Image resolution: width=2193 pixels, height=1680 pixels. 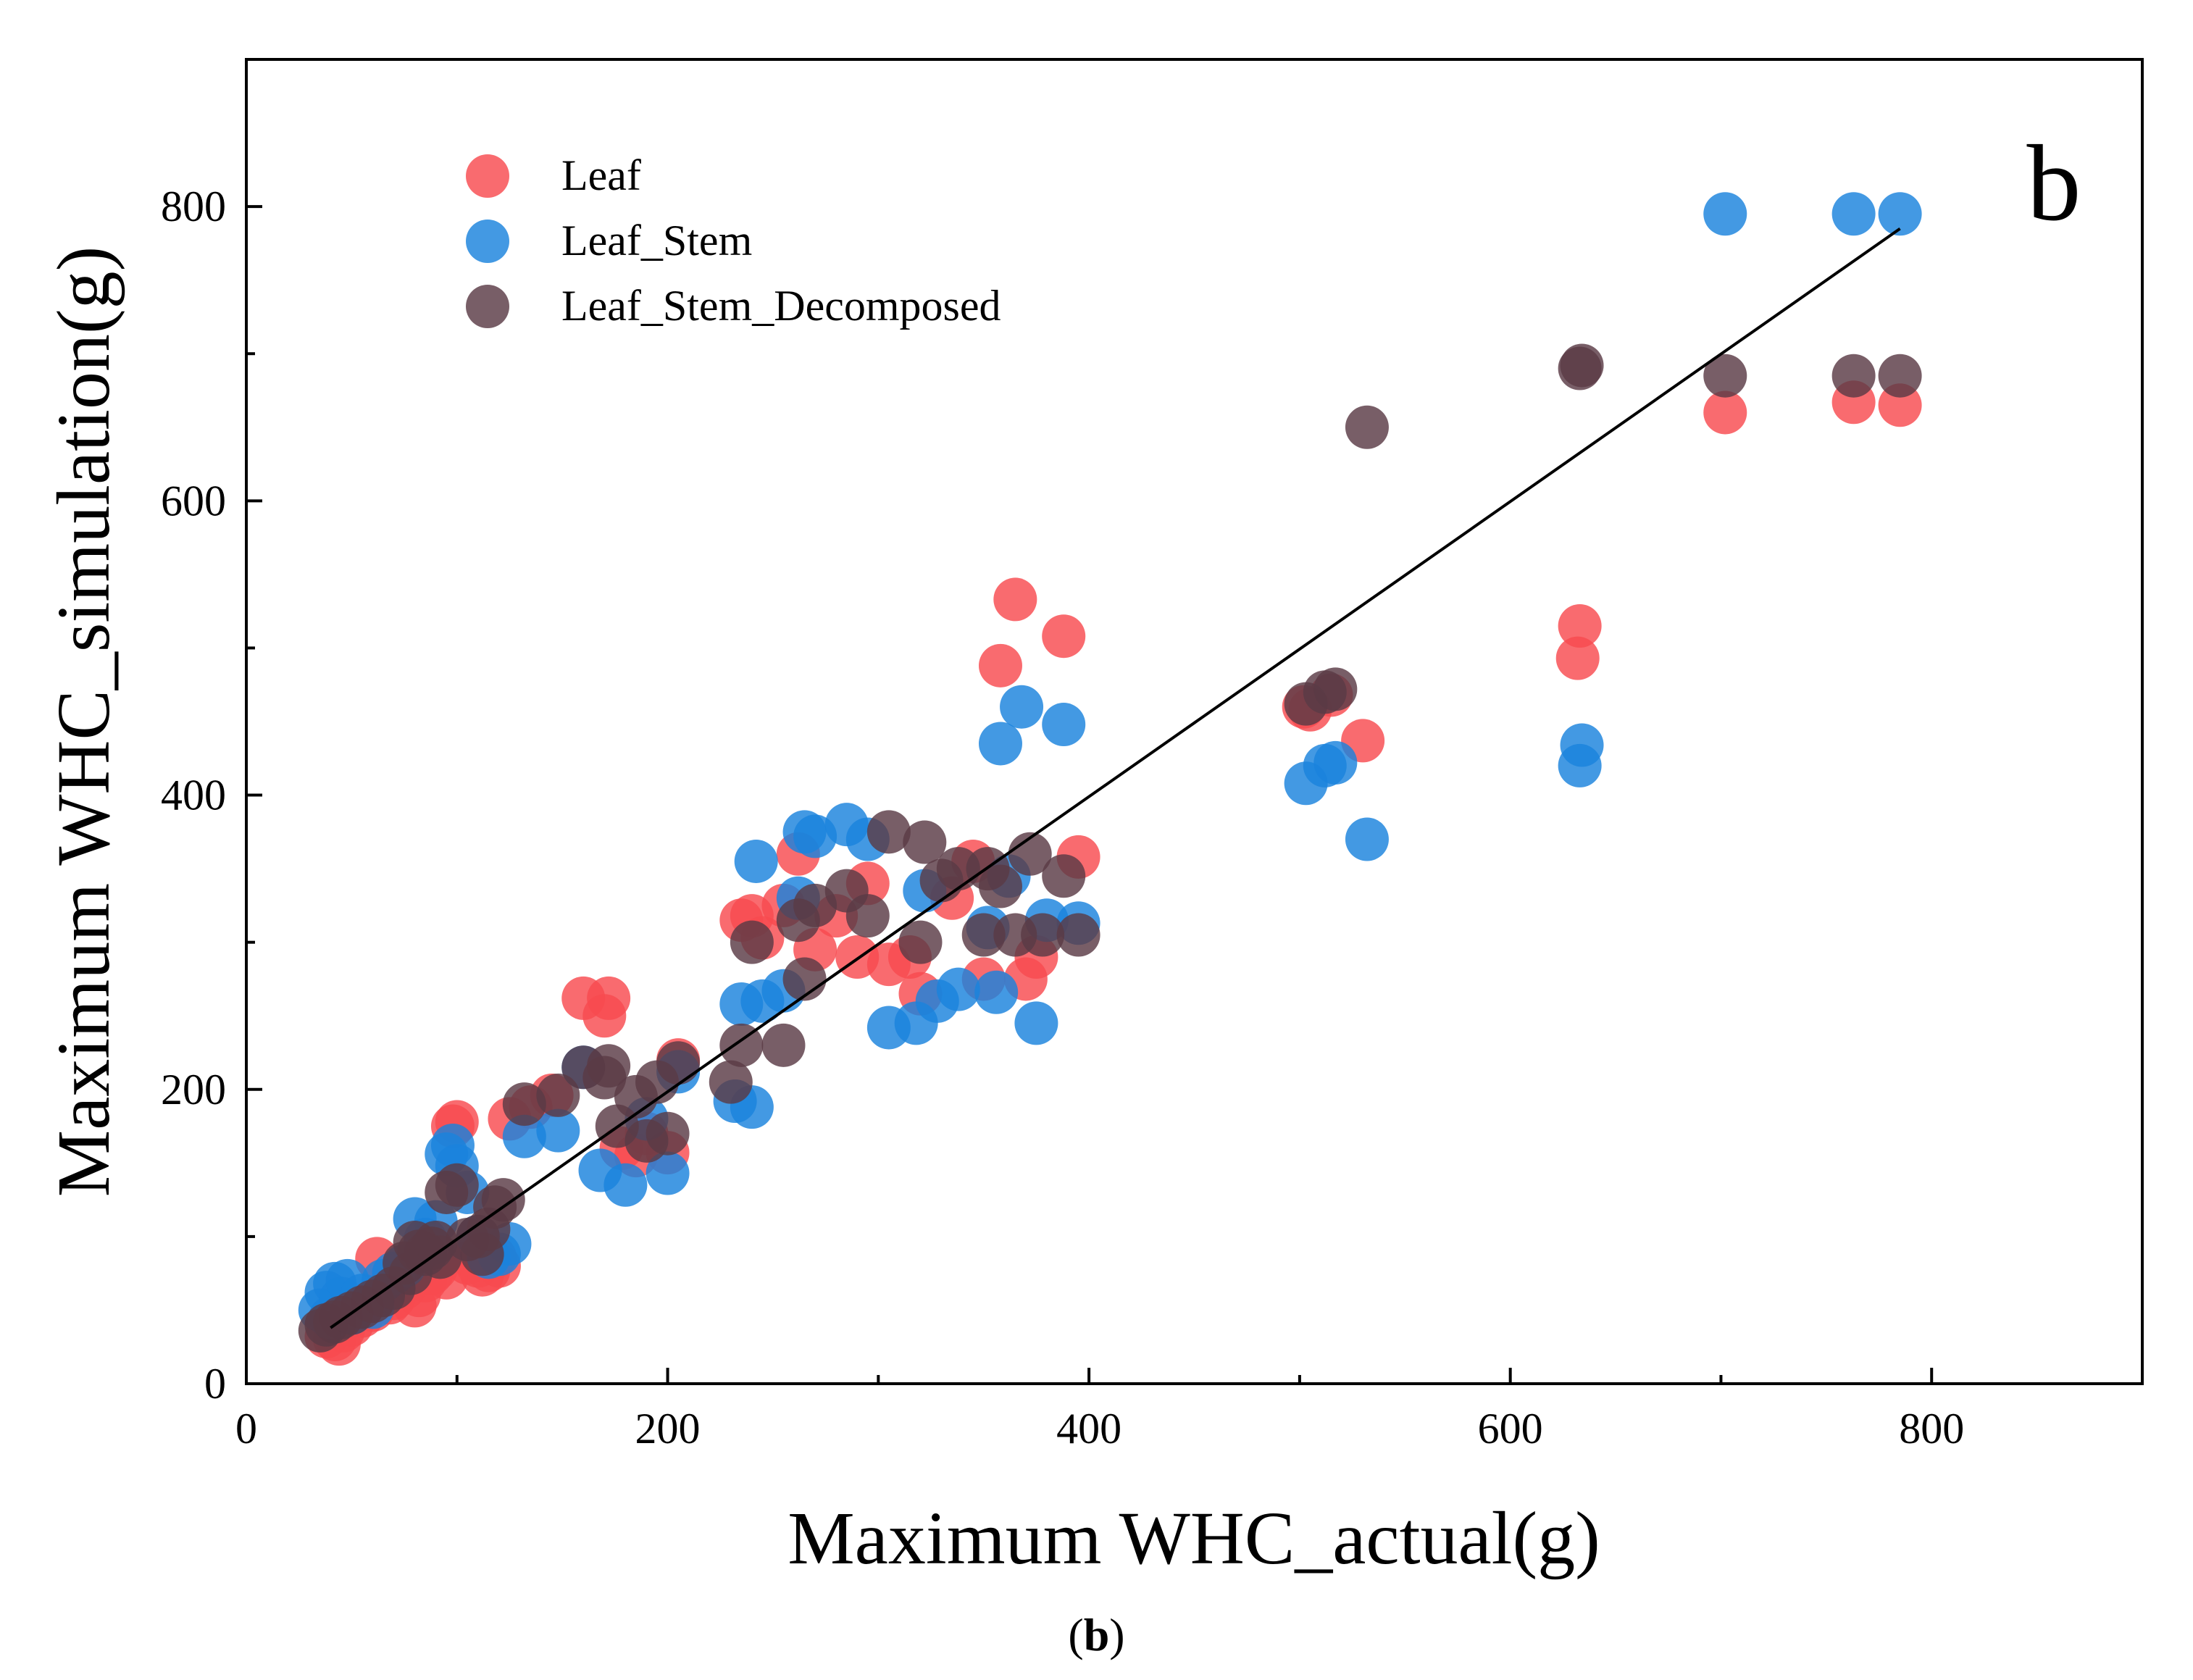 I want to click on caption-open: (, so click(x=1076, y=1634).